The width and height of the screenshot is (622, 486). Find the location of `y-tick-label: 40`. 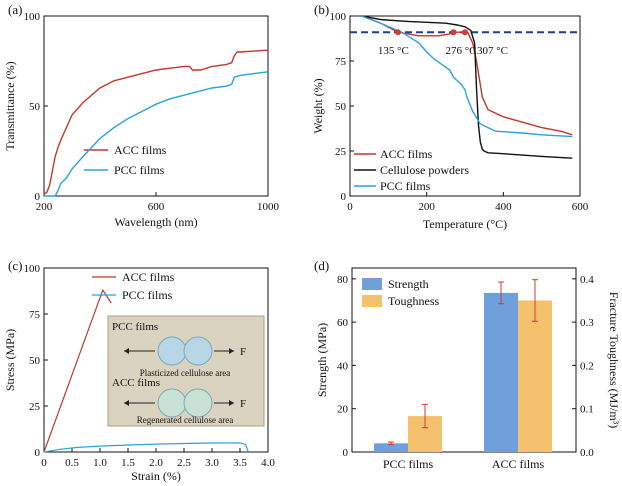

y-tick-label: 40 is located at coordinates (343, 366).